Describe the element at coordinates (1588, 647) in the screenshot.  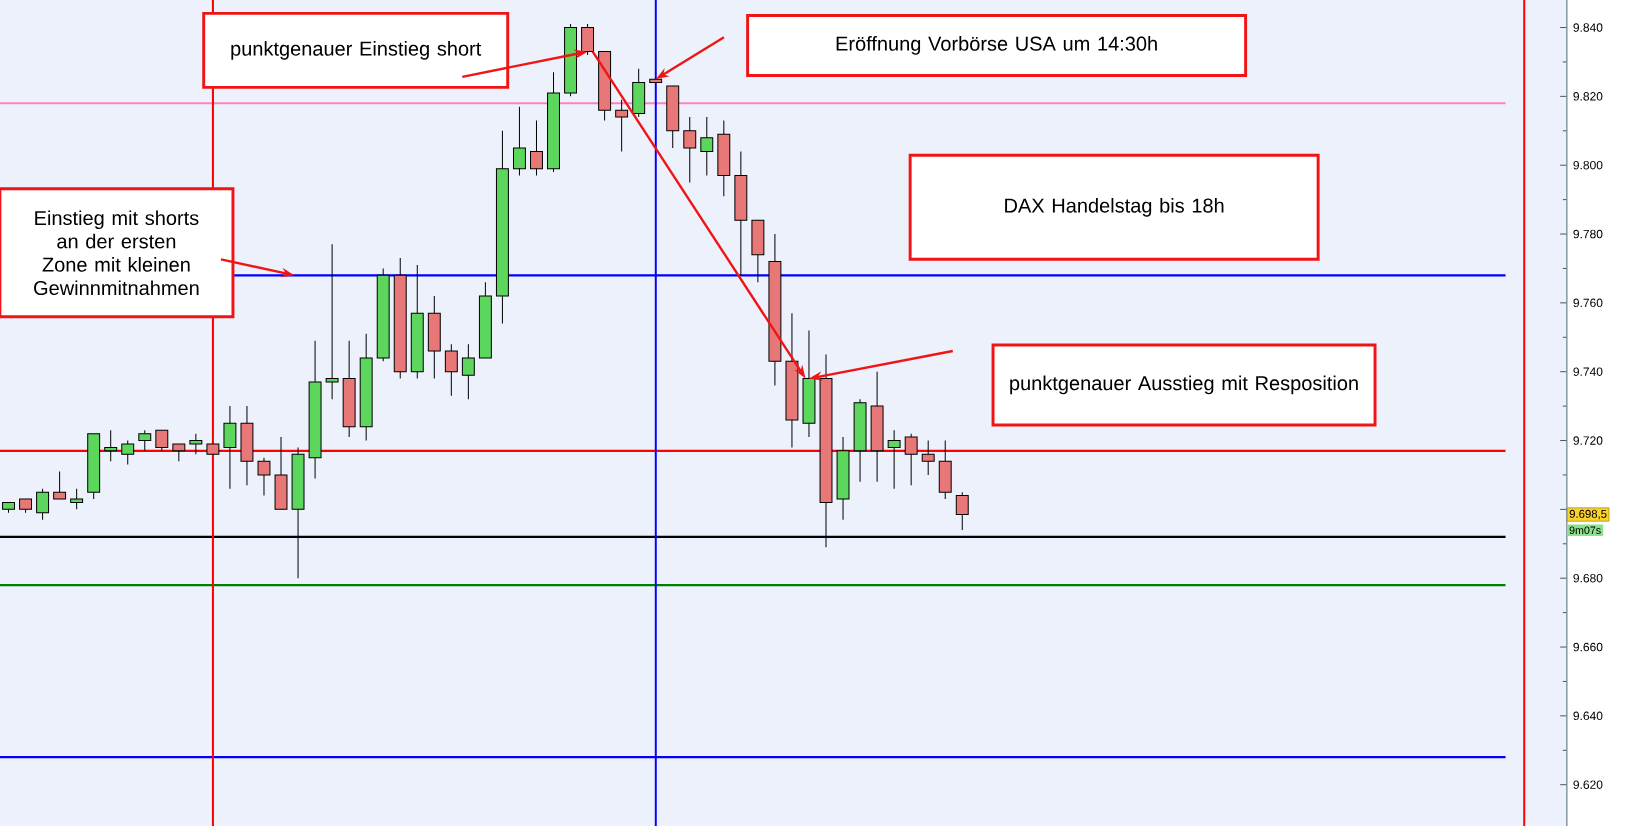
I see `y-tick-label: 9.660` at that location.